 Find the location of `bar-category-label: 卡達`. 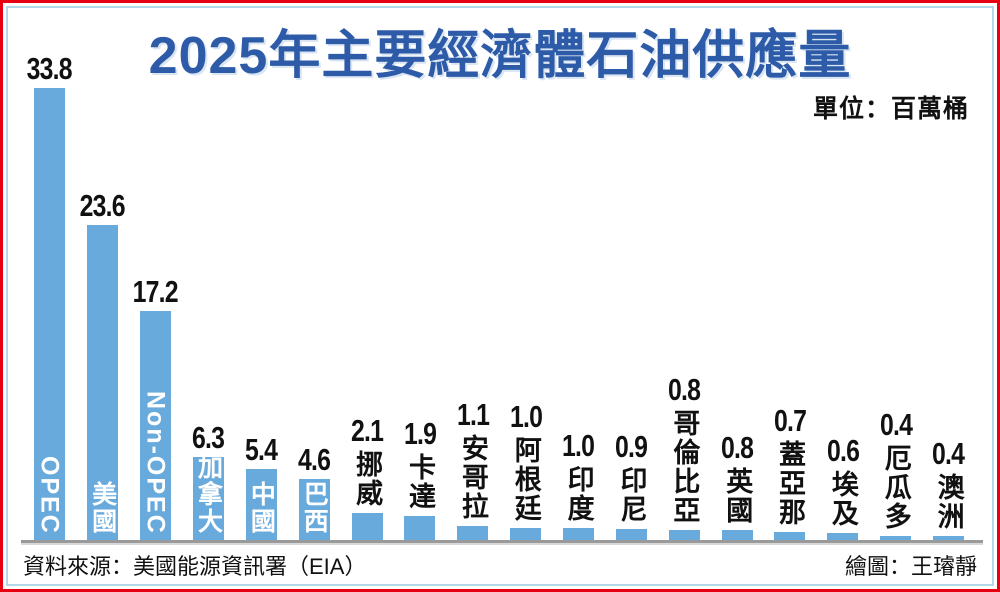

bar-category-label: 卡達 is located at coordinates (420, 482).